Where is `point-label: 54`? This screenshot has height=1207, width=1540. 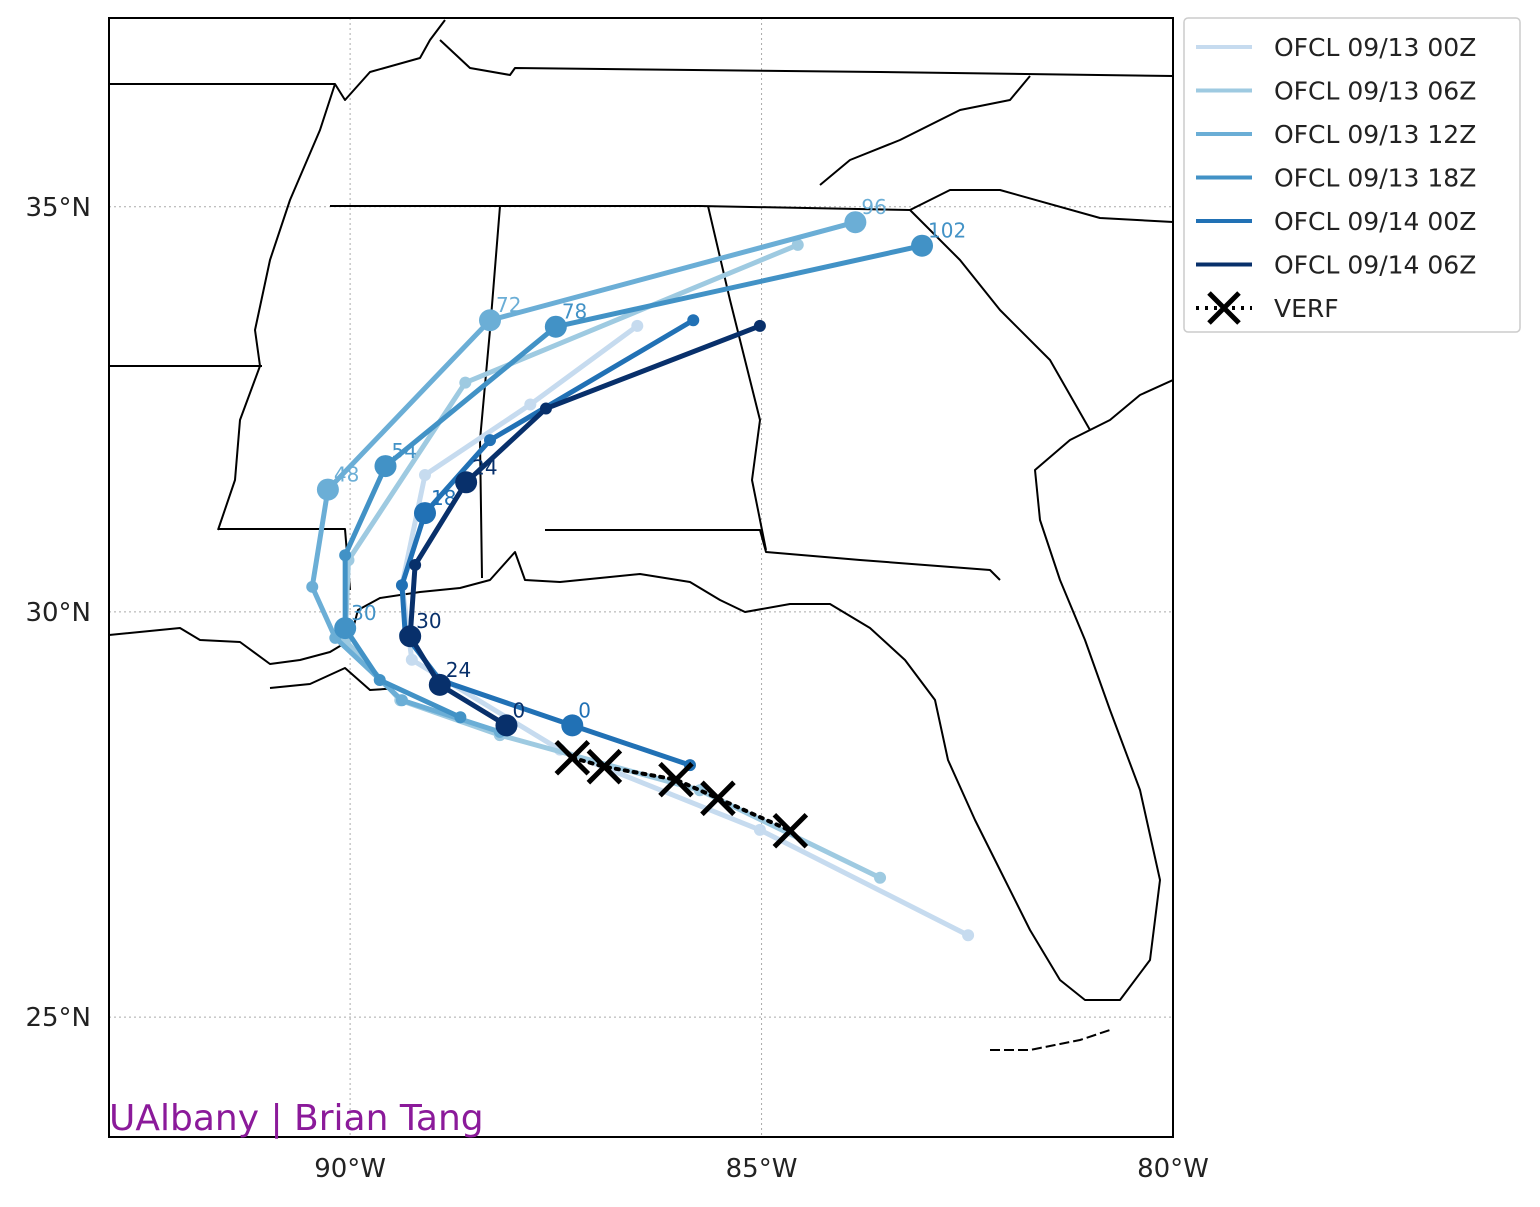 point-label: 54 is located at coordinates (403, 451).